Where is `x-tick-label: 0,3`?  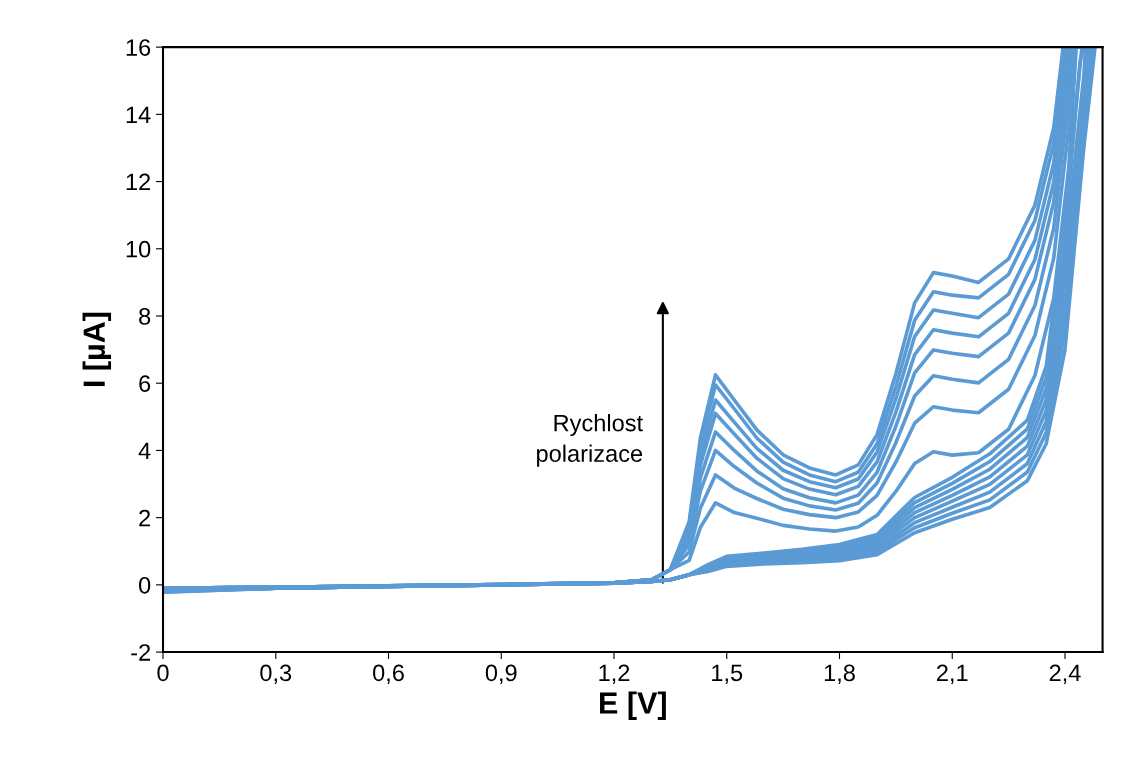 x-tick-label: 0,3 is located at coordinates (276, 674).